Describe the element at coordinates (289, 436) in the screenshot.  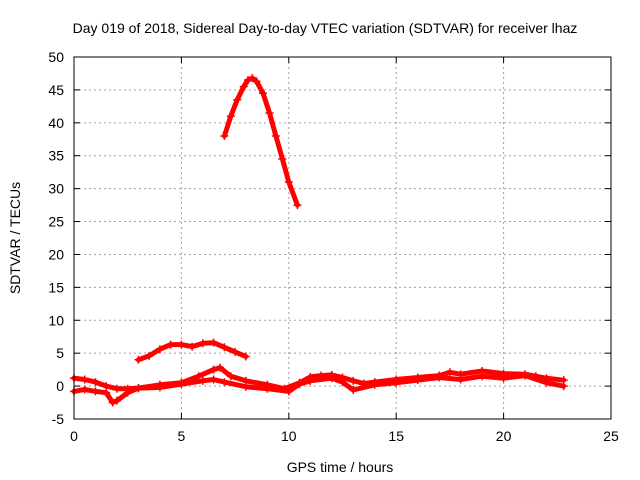
I see `x-tick-label: 10` at that location.